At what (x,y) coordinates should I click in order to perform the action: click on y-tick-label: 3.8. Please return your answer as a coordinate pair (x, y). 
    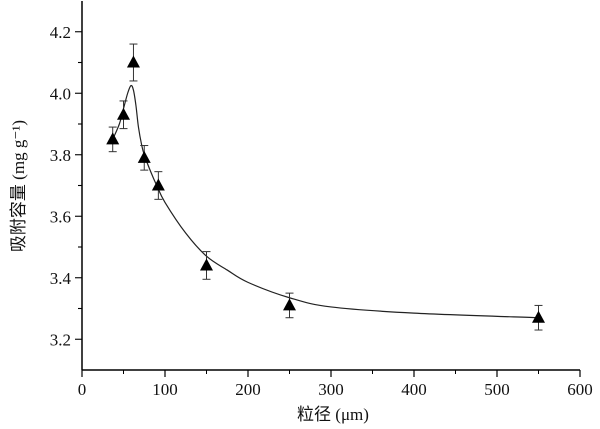
    Looking at the image, I should click on (60, 155).